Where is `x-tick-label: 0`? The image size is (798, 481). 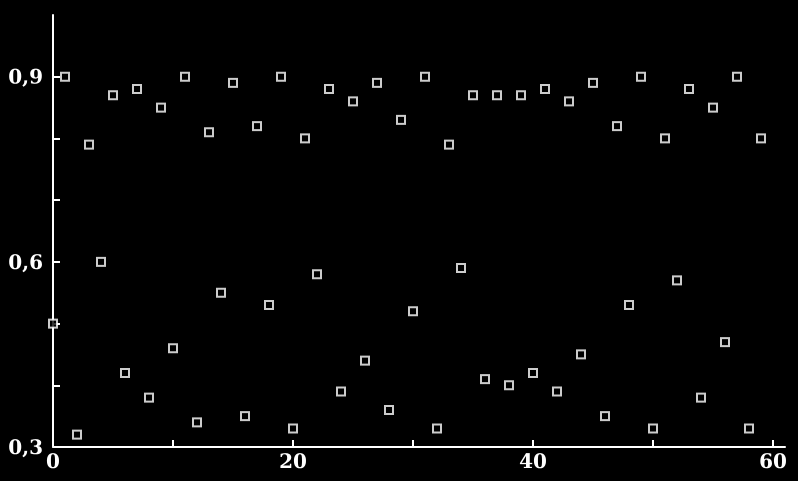
x-tick-label: 0 is located at coordinates (53, 461).